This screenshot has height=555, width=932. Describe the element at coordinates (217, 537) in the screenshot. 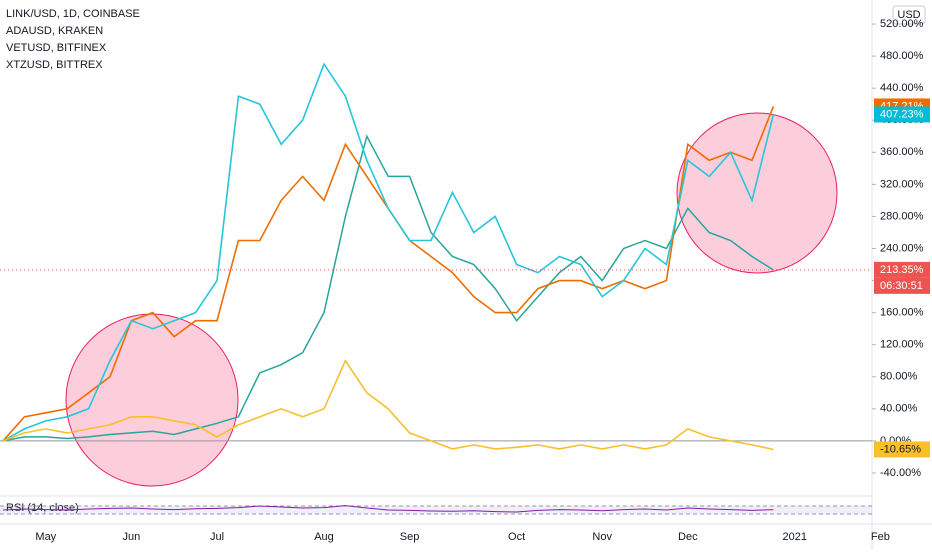

I see `x-tick-label: Jul` at that location.